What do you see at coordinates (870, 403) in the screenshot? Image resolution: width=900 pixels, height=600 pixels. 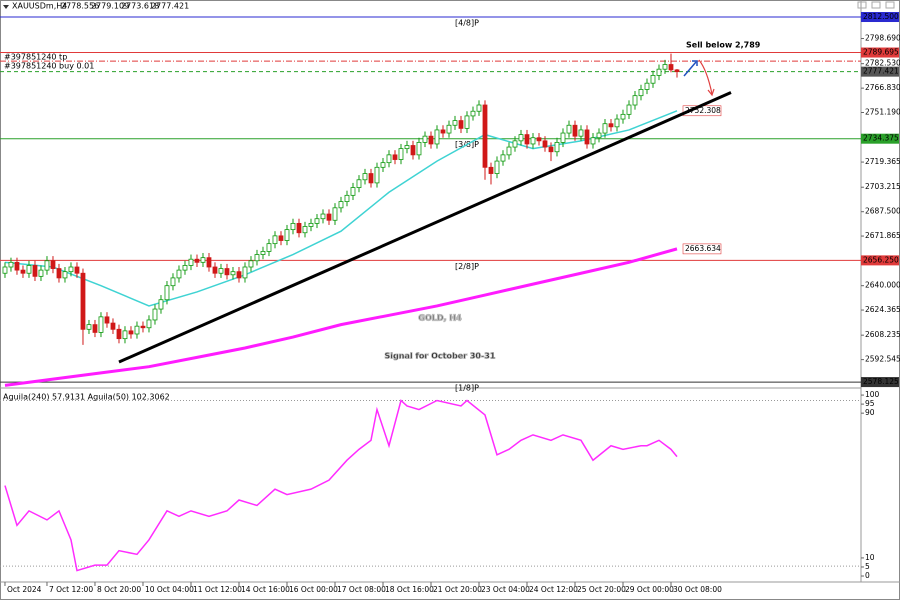 I see `y-tick-label: 95` at bounding box center [870, 403].